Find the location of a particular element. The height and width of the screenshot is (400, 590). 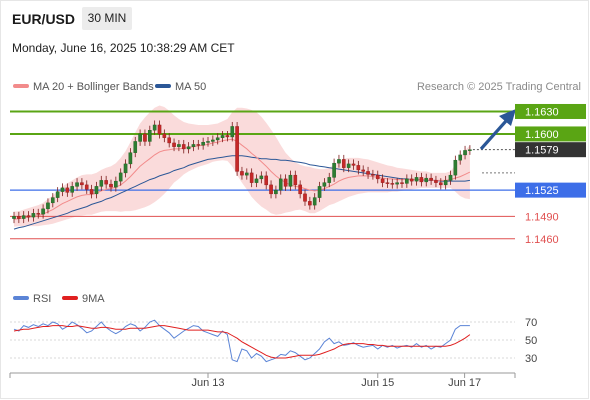

level-label-1-1630: 1.1630 is located at coordinates (542, 112).